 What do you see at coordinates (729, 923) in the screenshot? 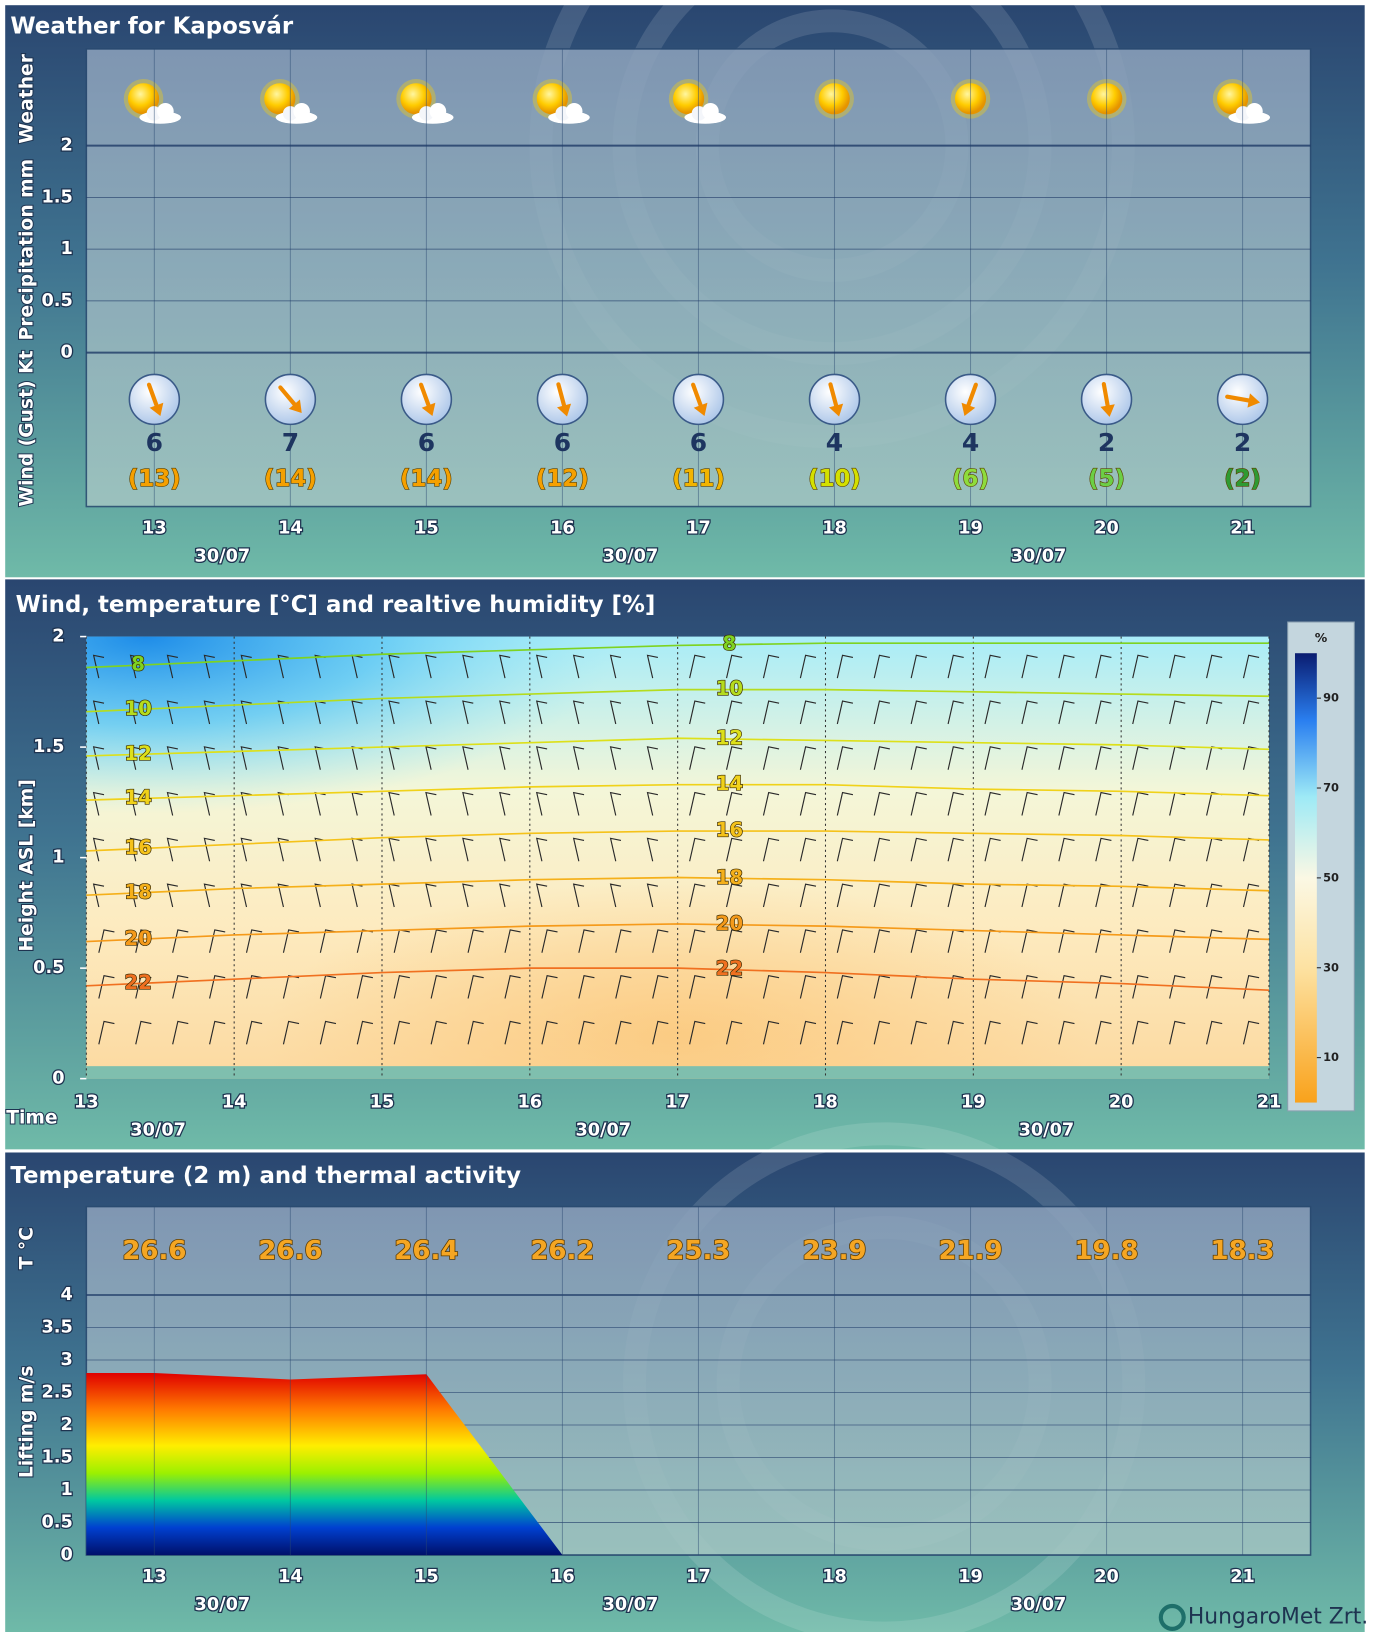
I see `isotherm-label: 20` at bounding box center [729, 923].